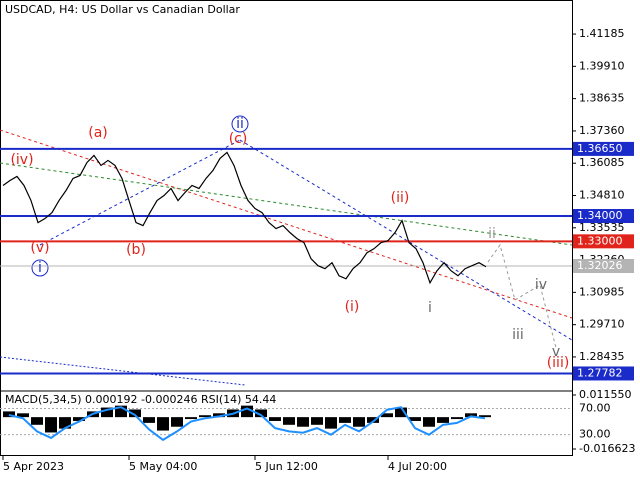 The width and height of the screenshot is (640, 480). What do you see at coordinates (602, 130) in the screenshot?
I see `y-tick-label: 1.37360` at bounding box center [602, 130].